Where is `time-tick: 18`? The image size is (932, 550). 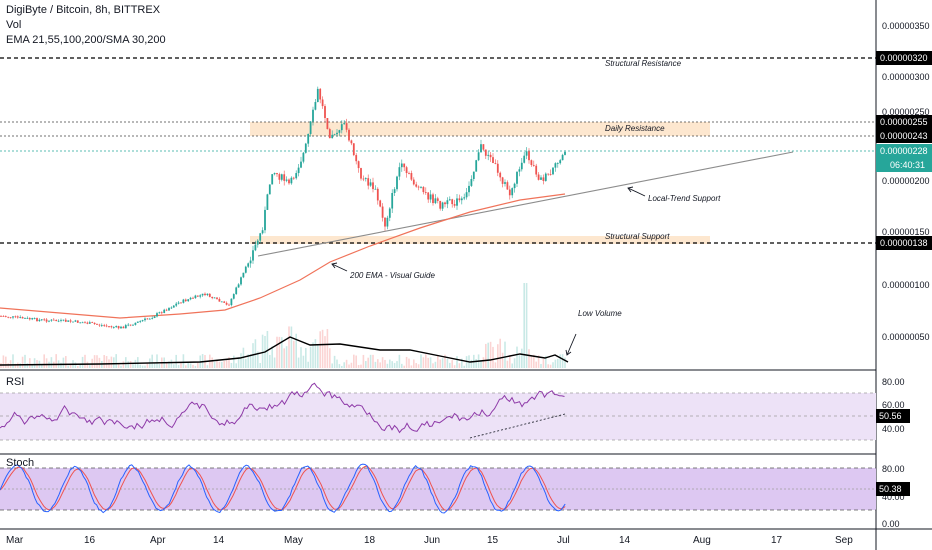
time-tick: 18 is located at coordinates (370, 540).